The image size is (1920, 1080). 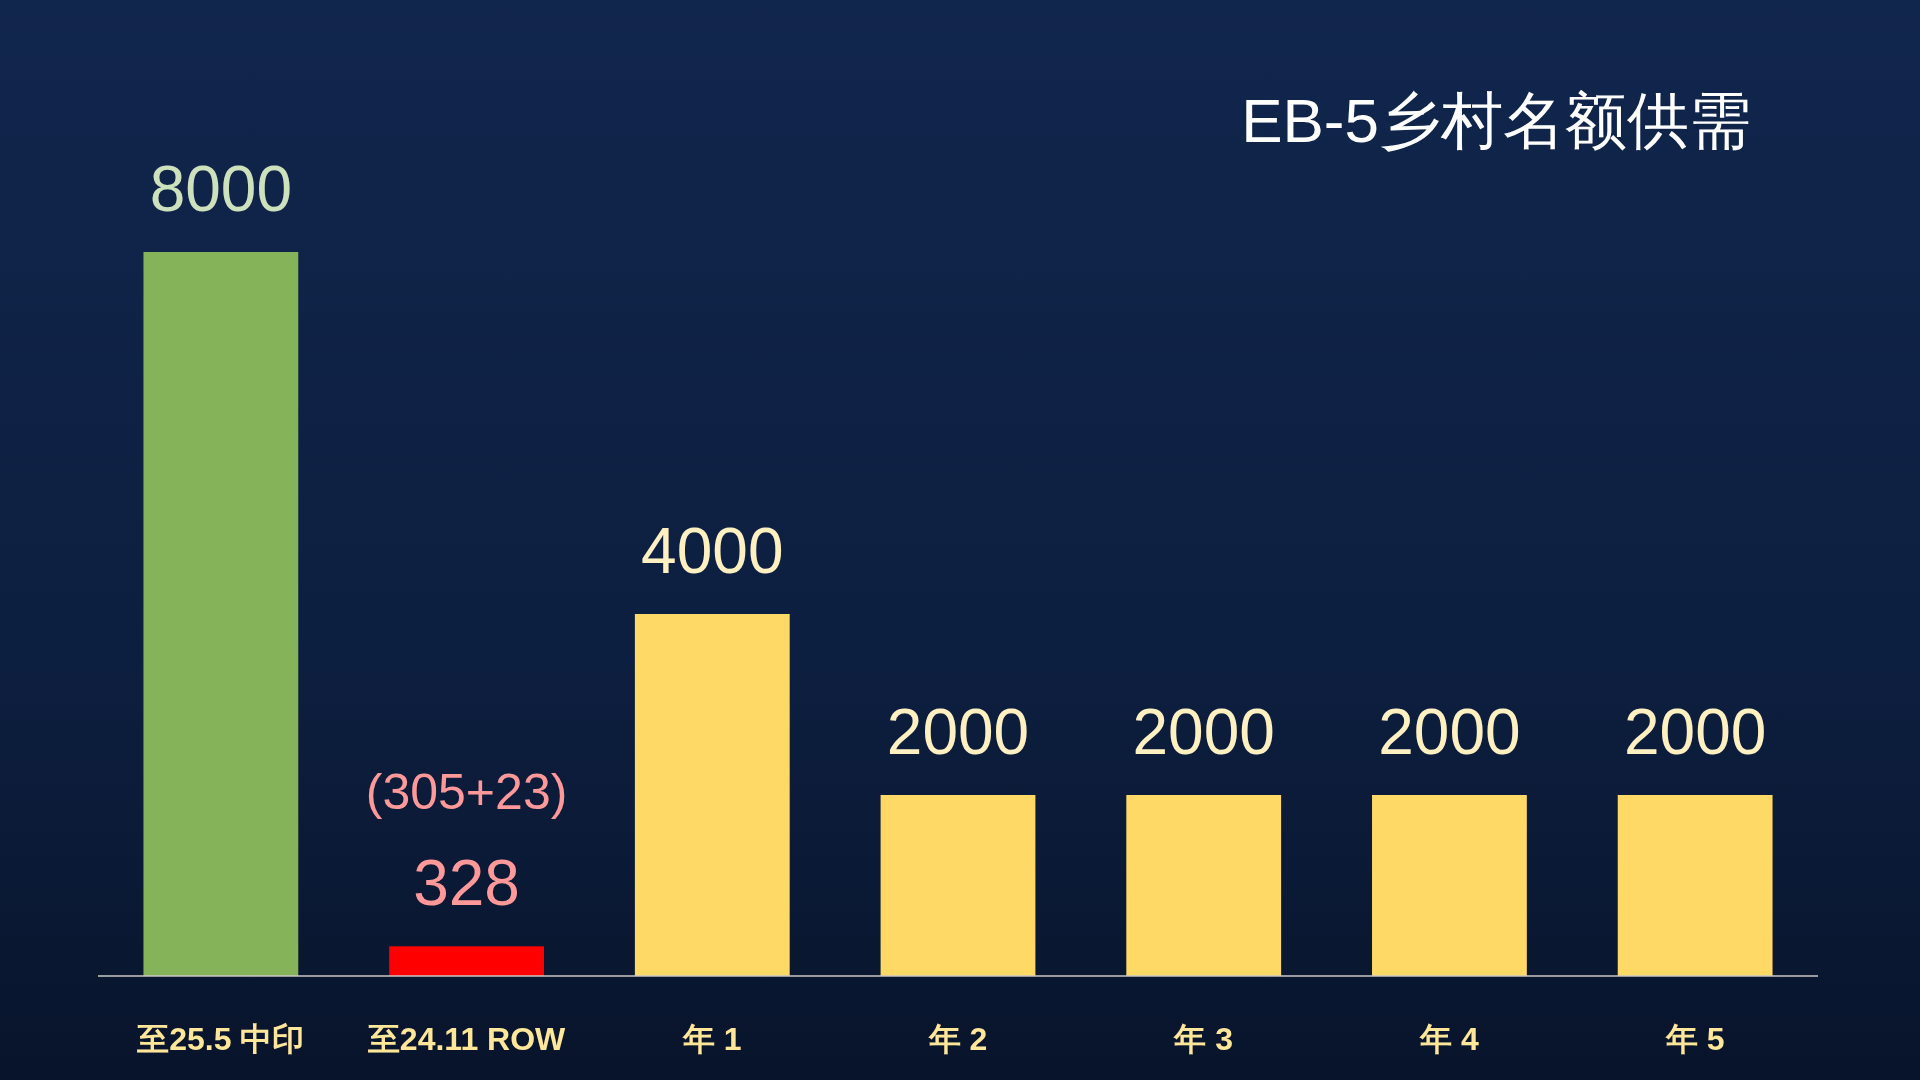 What do you see at coordinates (958, 1039) in the screenshot?
I see `x-tick-label: 年 2` at bounding box center [958, 1039].